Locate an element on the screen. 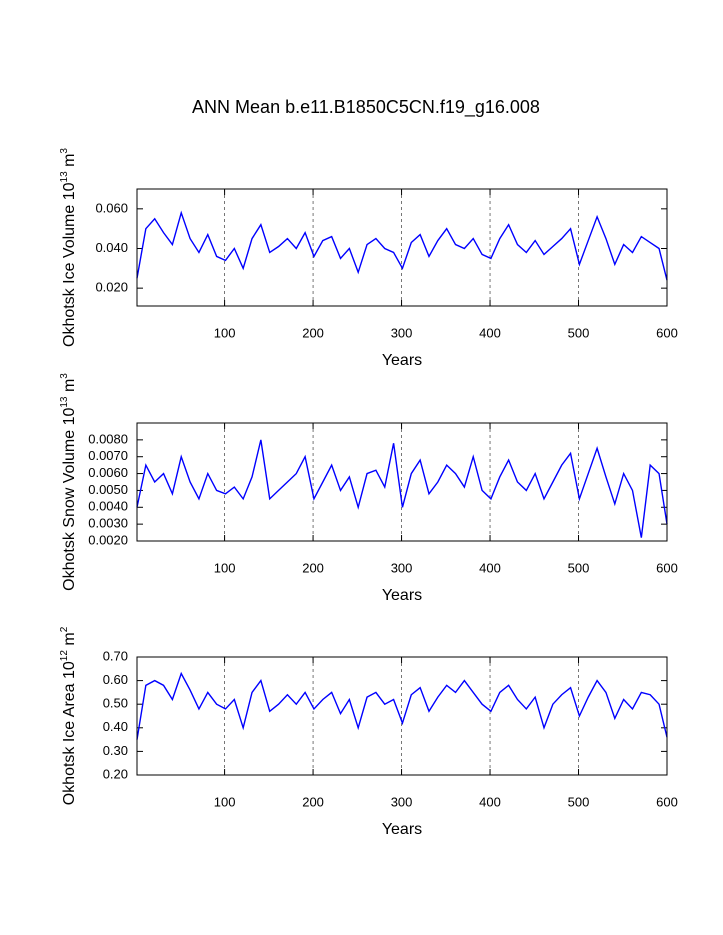  y-axis-label-exp: 12 is located at coordinates (64, 656).